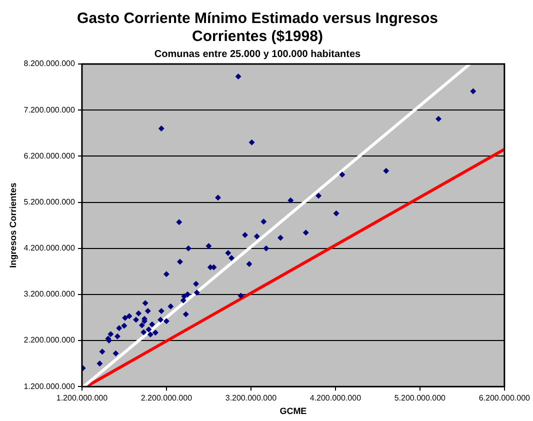 This screenshot has width=533, height=421. What do you see at coordinates (82, 398) in the screenshot?
I see `x-tick-label: 1.200.000.000` at bounding box center [82, 398].